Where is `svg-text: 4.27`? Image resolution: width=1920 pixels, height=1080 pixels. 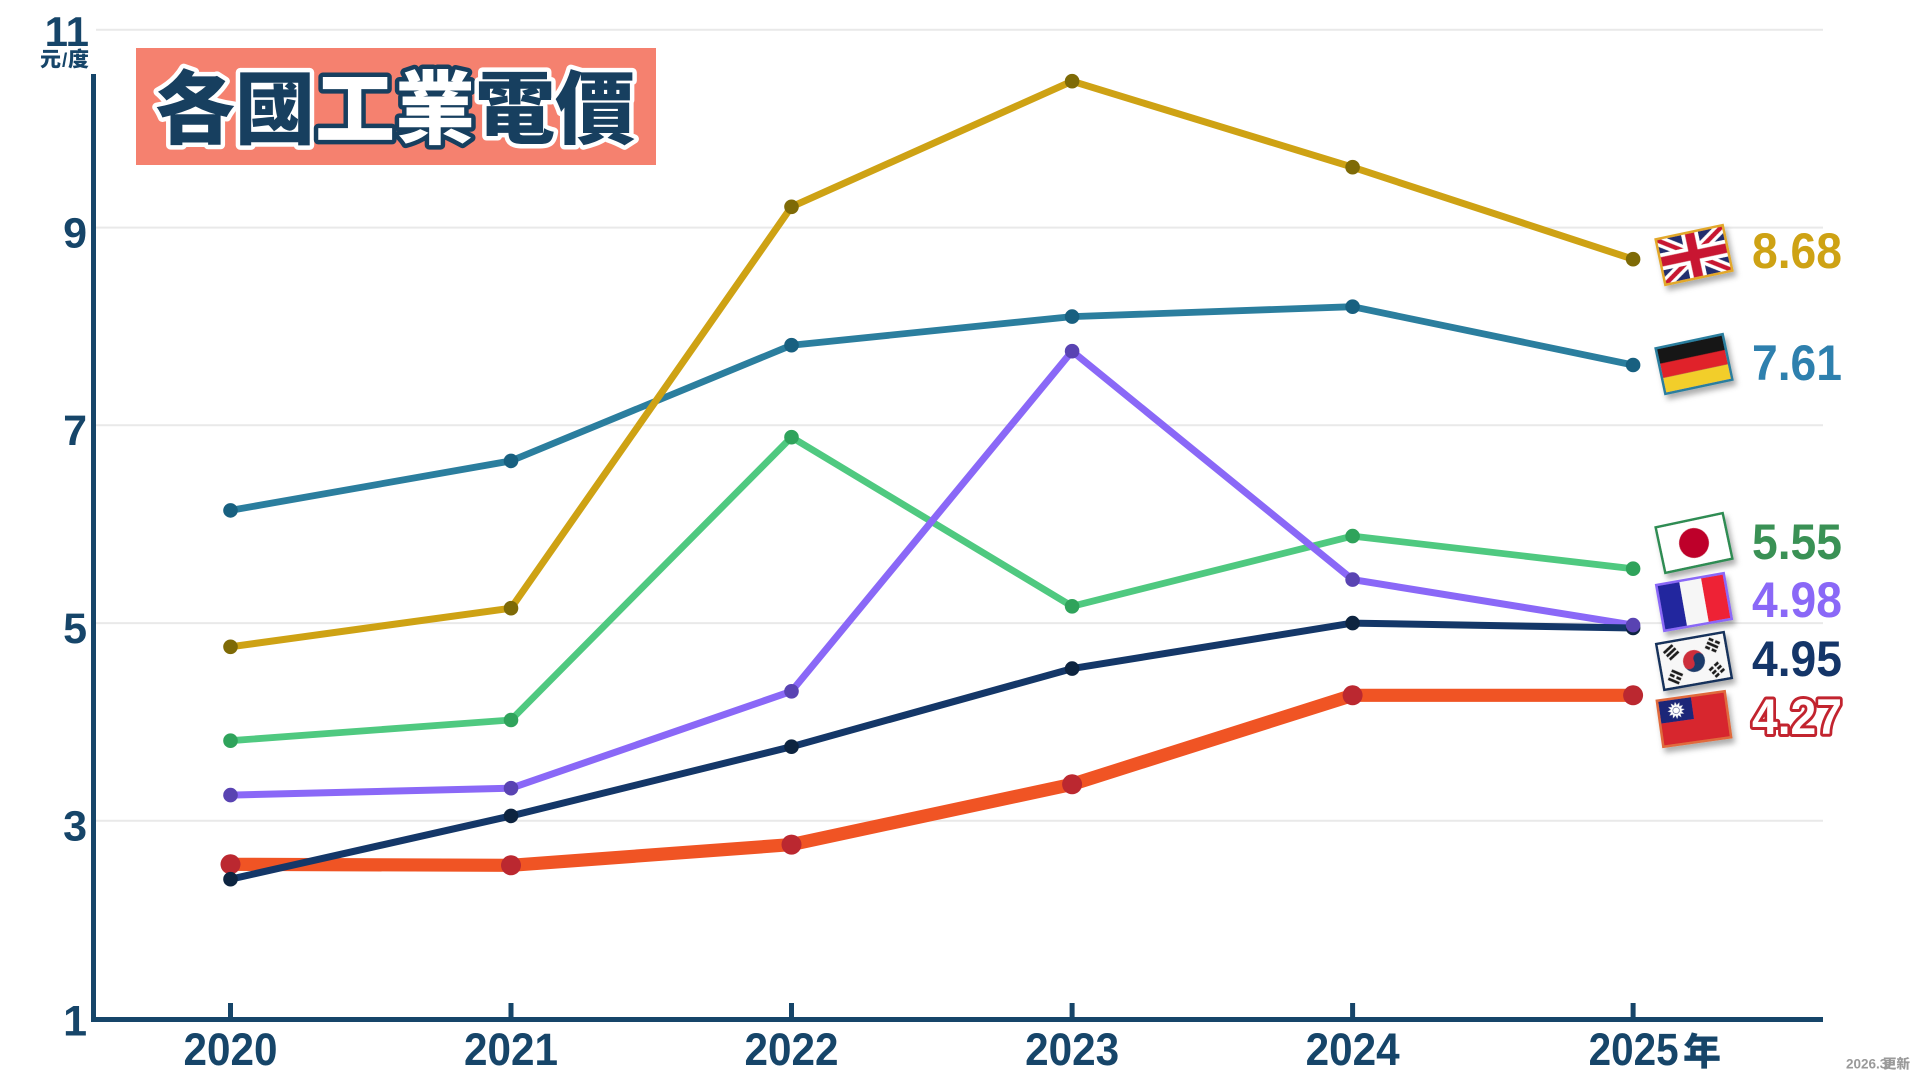
svg-text: 4.27 is located at coordinates (1797, 717).